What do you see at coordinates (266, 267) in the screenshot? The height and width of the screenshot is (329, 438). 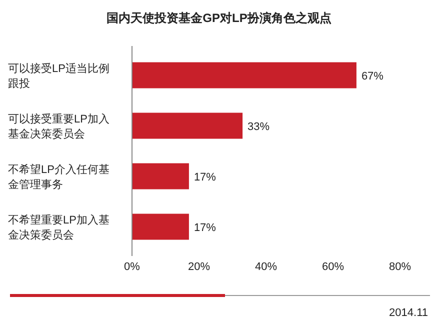 I see `x-tick-label: 40%` at bounding box center [266, 267].